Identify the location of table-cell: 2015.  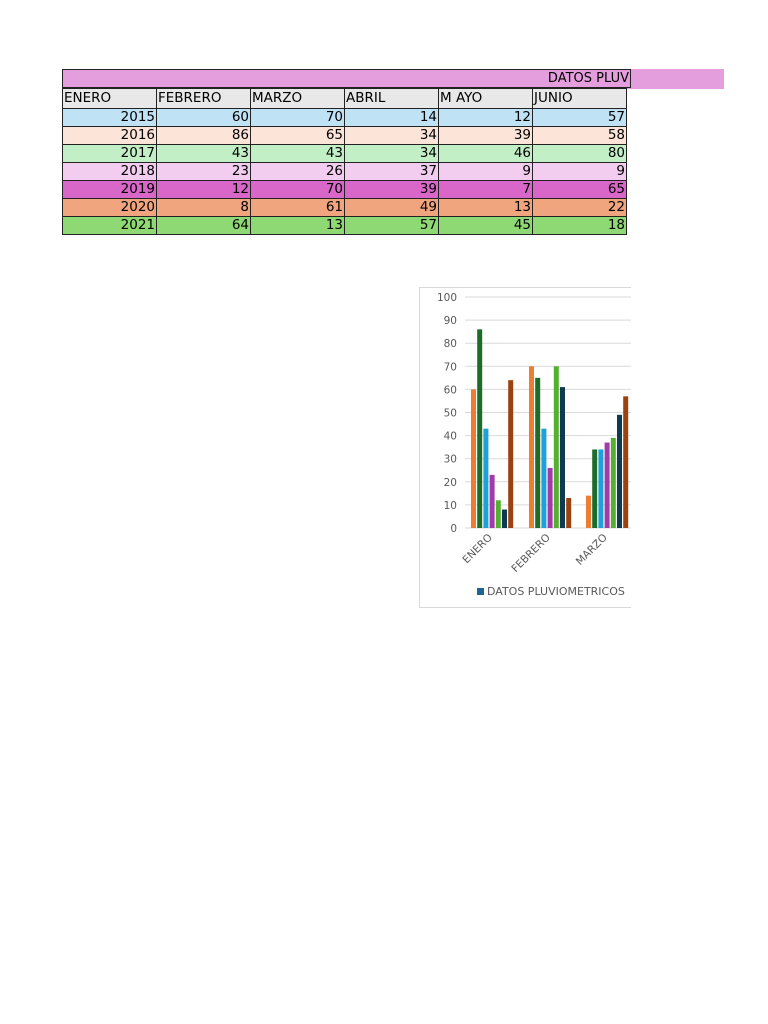
(109, 117).